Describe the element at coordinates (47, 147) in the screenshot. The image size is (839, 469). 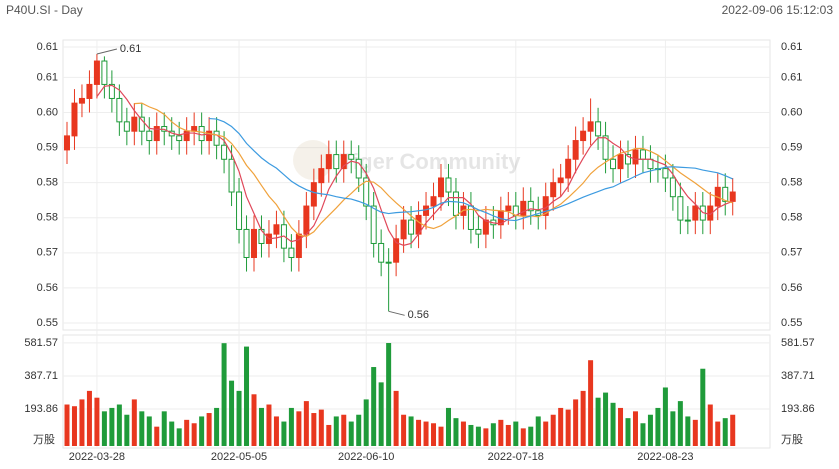
I see `y-tick-label: 0.59` at that location.